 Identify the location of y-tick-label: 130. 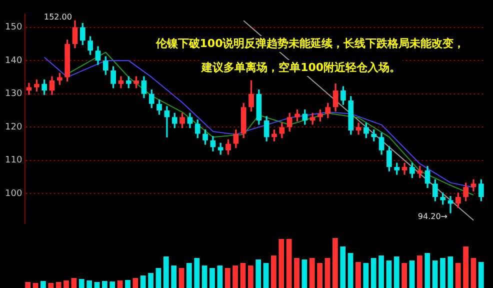
(13, 94).